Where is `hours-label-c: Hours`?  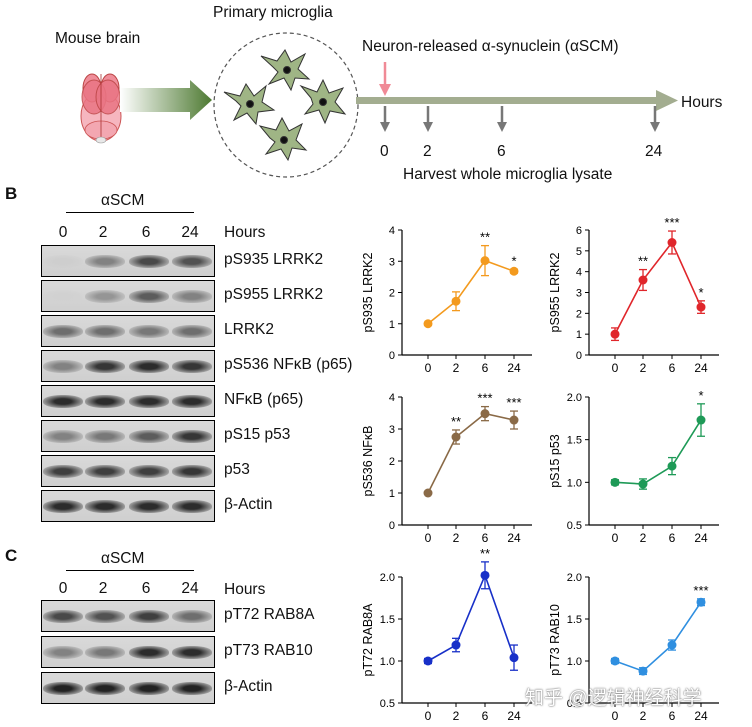 hours-label-c: Hours is located at coordinates (245, 589).